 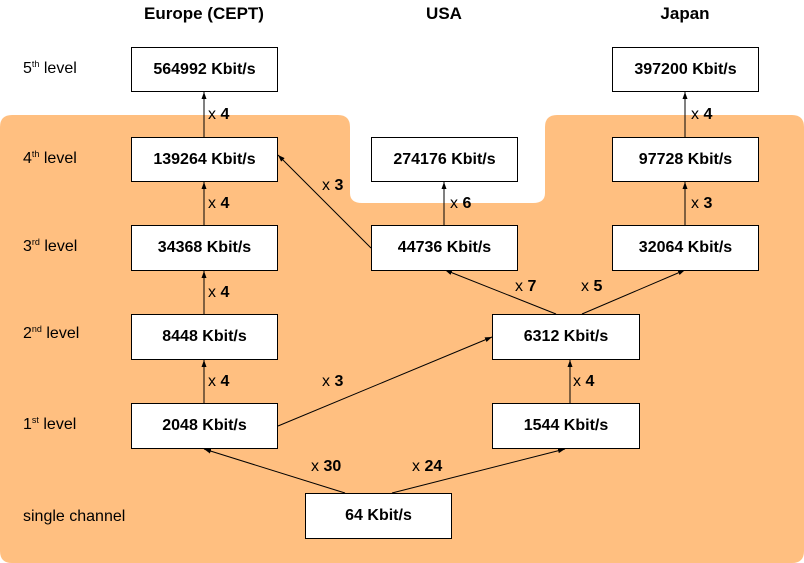 I want to click on multiplier-base-us1: x 24, so click(x=427, y=466).